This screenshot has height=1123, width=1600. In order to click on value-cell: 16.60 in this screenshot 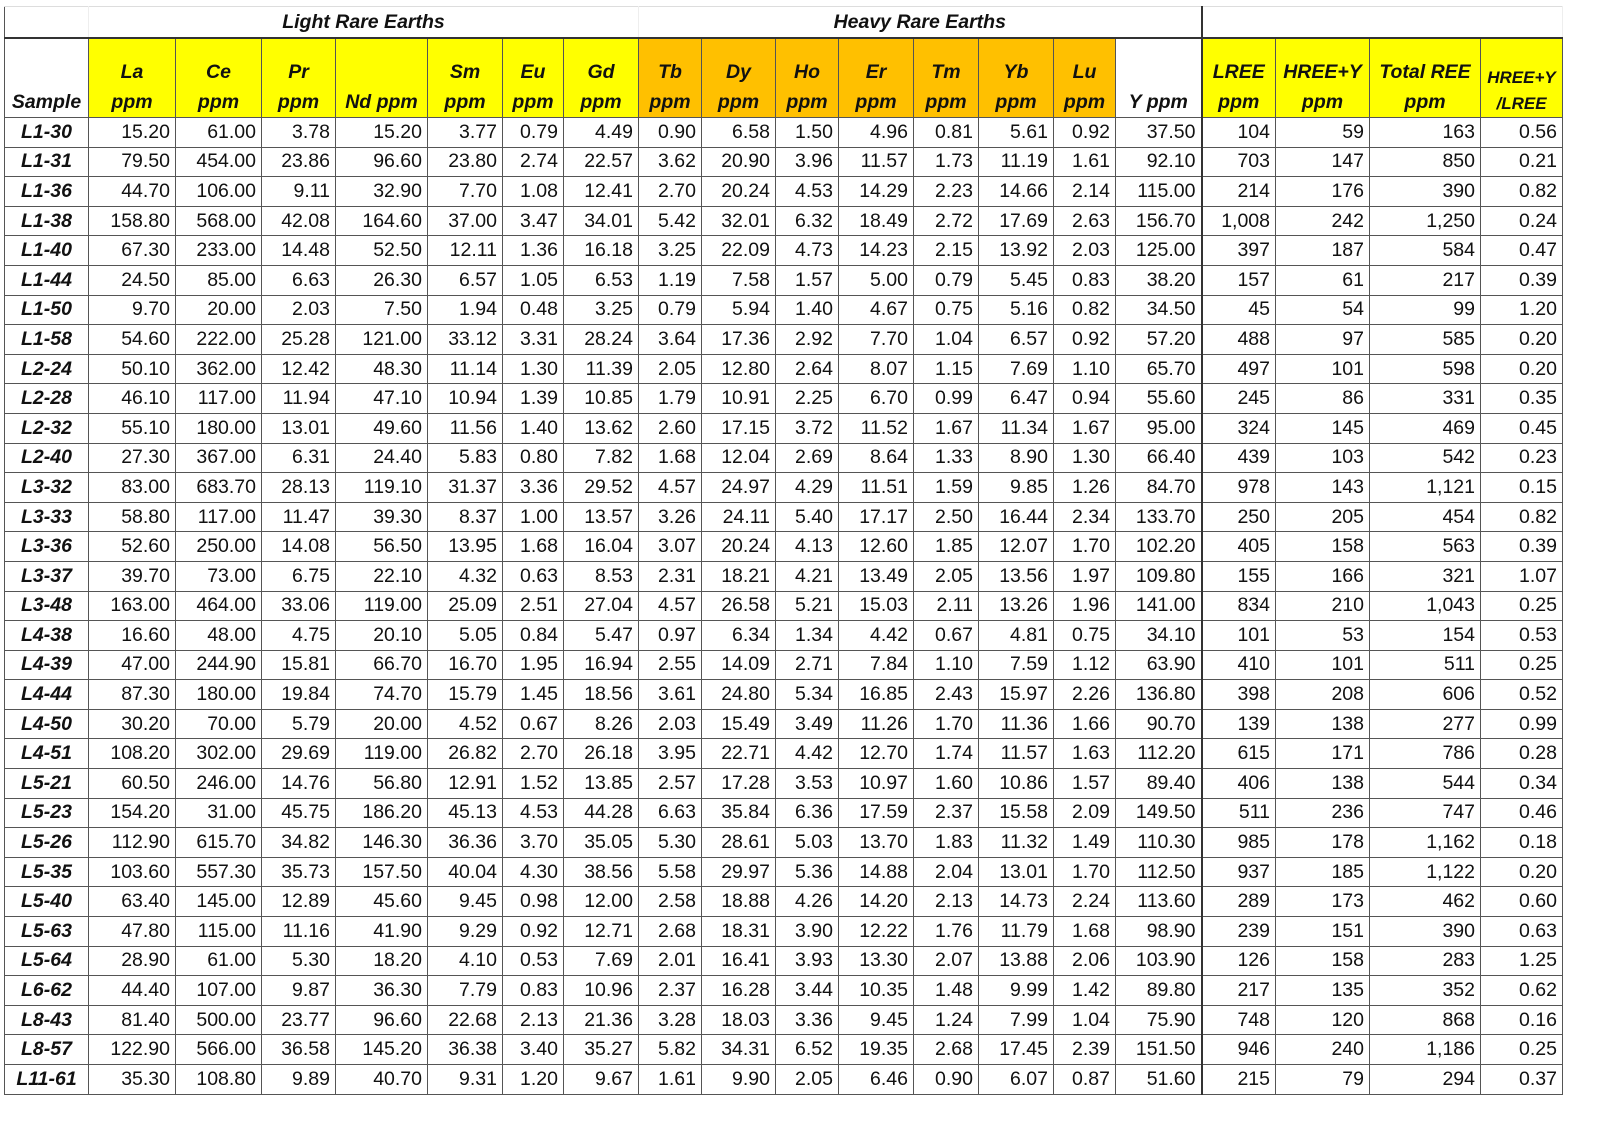, I will do `click(132, 635)`.